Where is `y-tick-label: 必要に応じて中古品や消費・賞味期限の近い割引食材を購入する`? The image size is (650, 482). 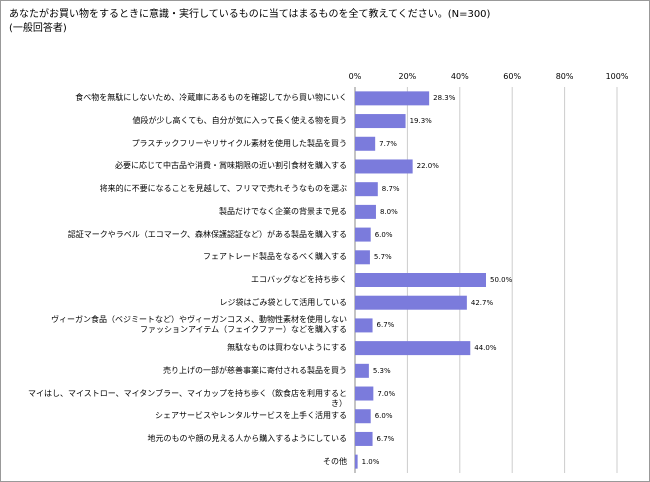 y-tick-label: 必要に応じて中古品や消費・賞味期限の近い割引食材を購入する is located at coordinates (231, 166).